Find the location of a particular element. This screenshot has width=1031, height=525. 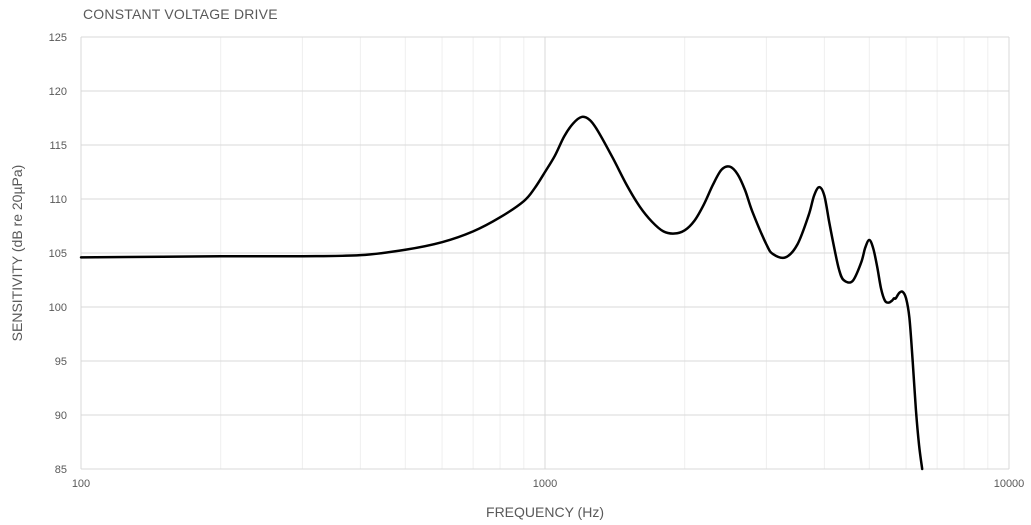

y-tick-labels: 85 90 95 100 105 110 115 120 125 is located at coordinates (58, 254).